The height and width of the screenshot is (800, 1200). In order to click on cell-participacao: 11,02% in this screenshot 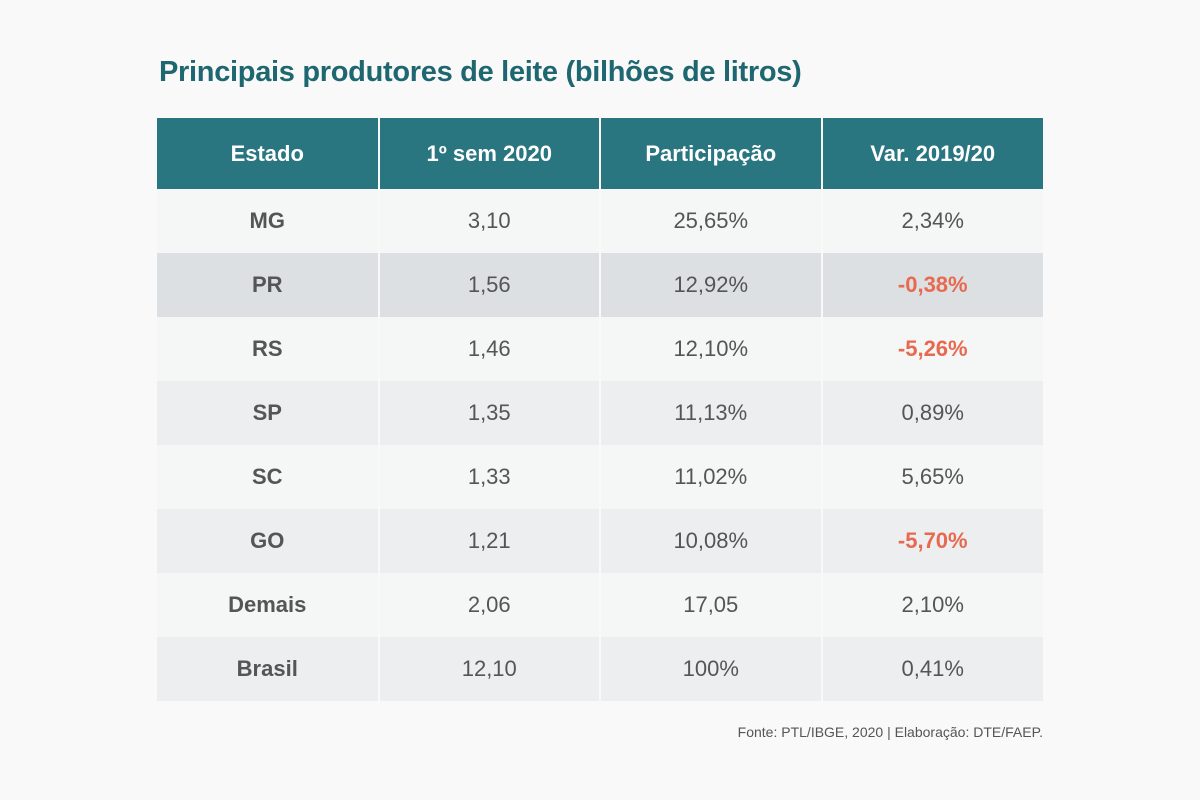, I will do `click(711, 477)`.